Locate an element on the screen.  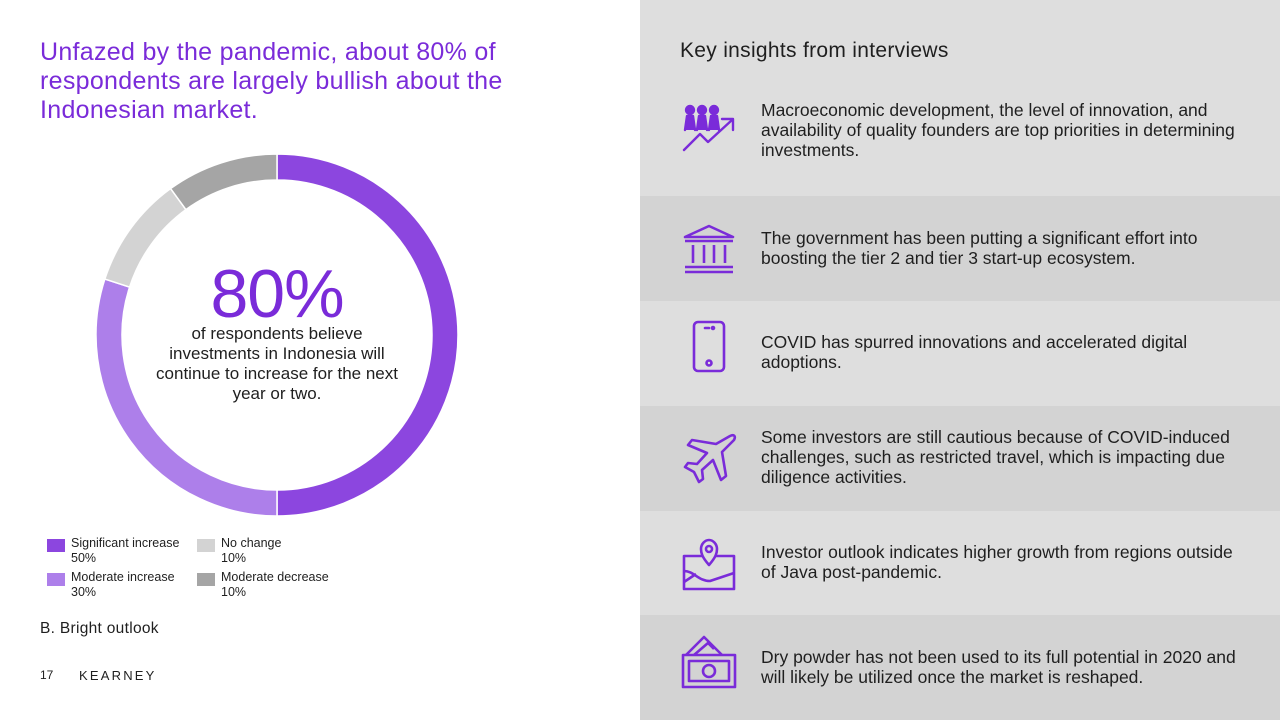
legend-label: No change is located at coordinates (251, 543).